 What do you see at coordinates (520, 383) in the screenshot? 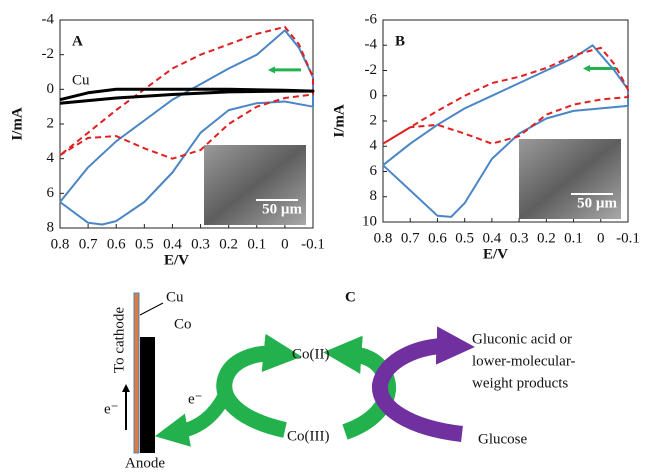
I see `product-label: weight products` at bounding box center [520, 383].